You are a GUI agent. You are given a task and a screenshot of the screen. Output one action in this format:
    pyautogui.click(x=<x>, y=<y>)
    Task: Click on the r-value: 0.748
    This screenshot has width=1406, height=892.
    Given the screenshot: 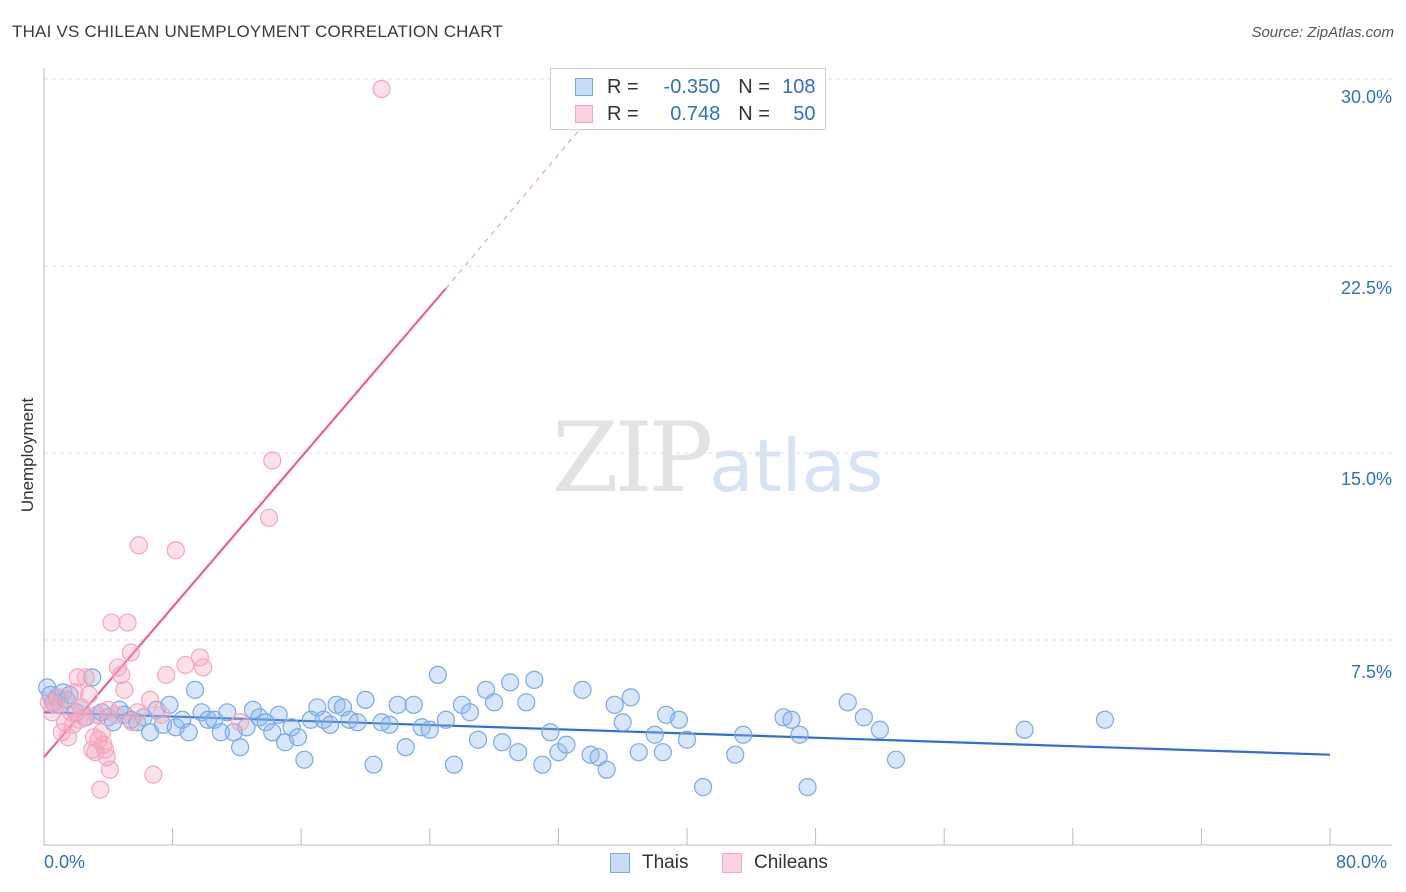 What is the action you would take?
    pyautogui.click(x=695, y=113)
    